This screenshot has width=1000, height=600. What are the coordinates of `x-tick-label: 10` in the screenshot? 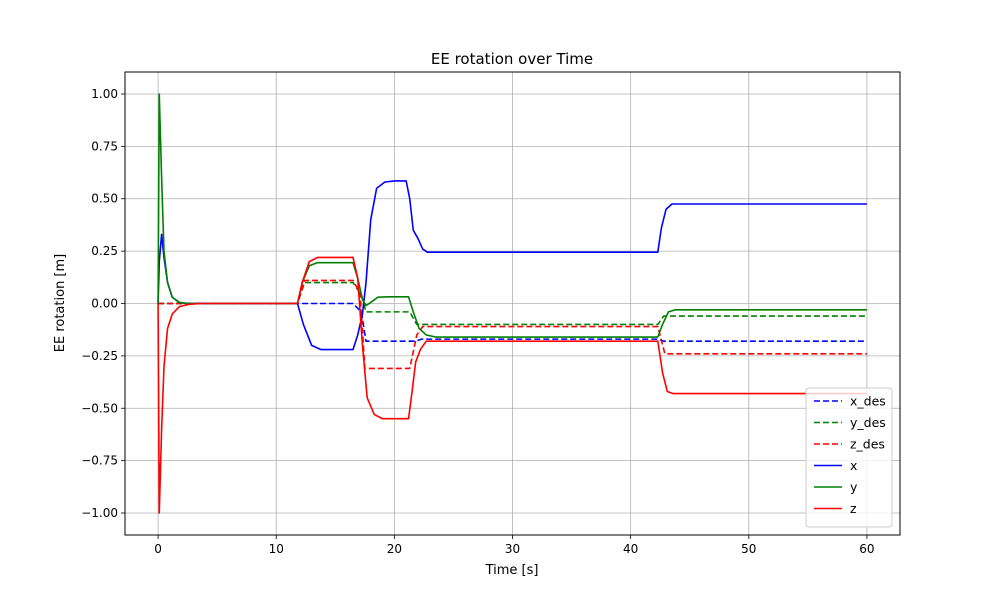 It's located at (276, 549).